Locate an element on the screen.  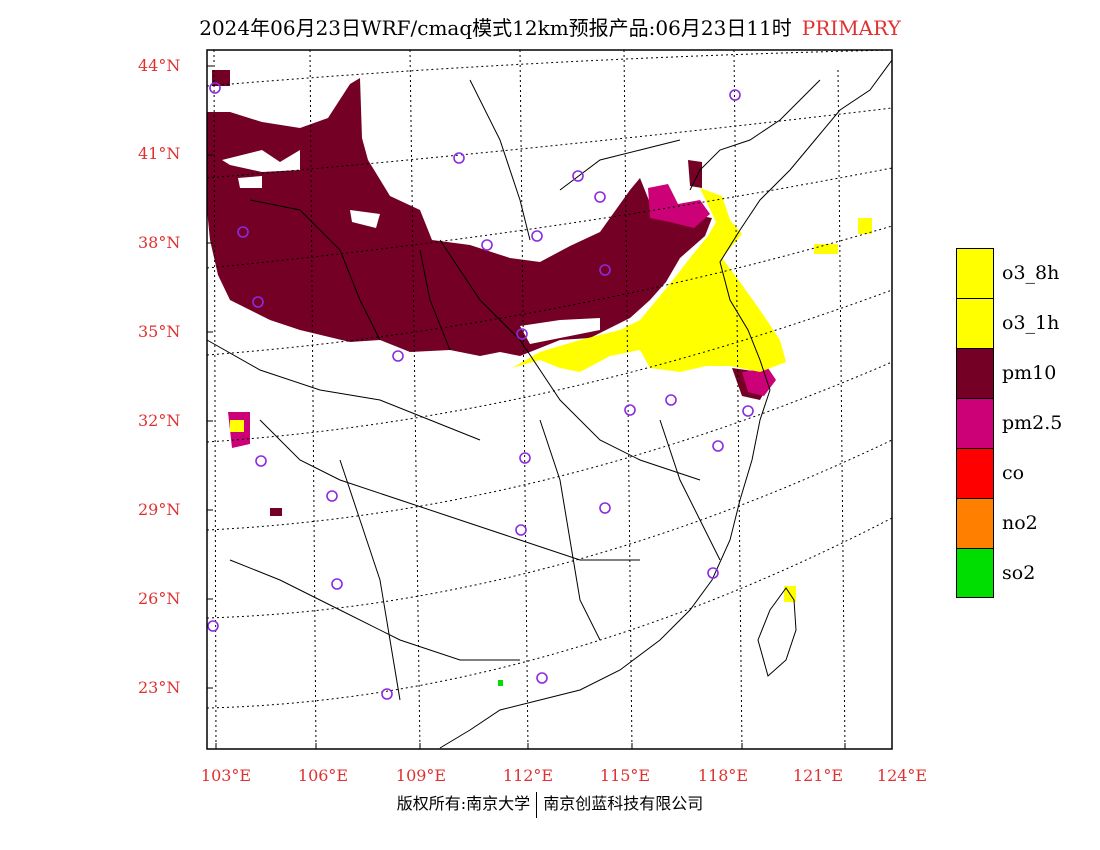
lat-label-32: 32°N is located at coordinates (159, 420).